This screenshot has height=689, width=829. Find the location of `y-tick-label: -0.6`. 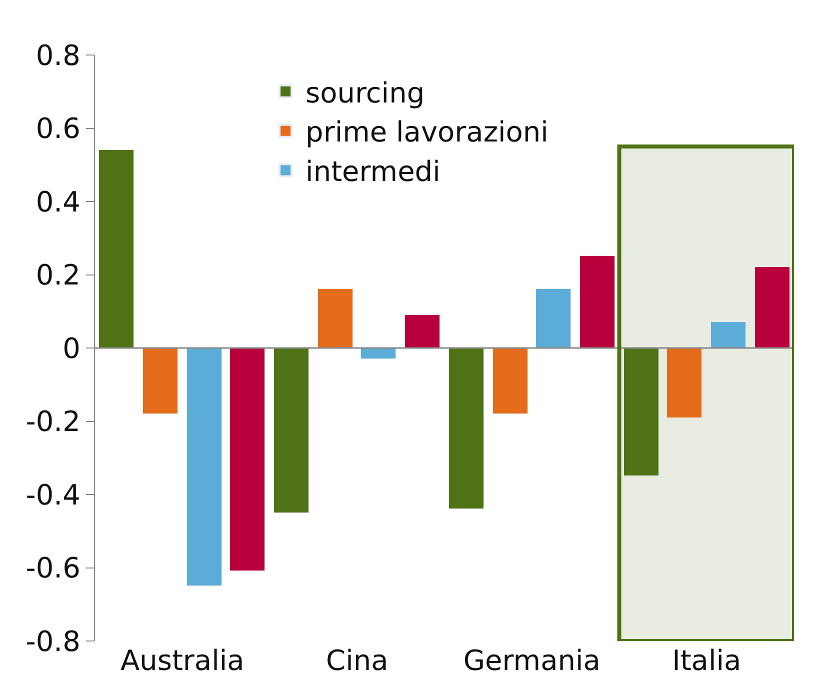

y-tick-label: -0.6 is located at coordinates (53, 568).